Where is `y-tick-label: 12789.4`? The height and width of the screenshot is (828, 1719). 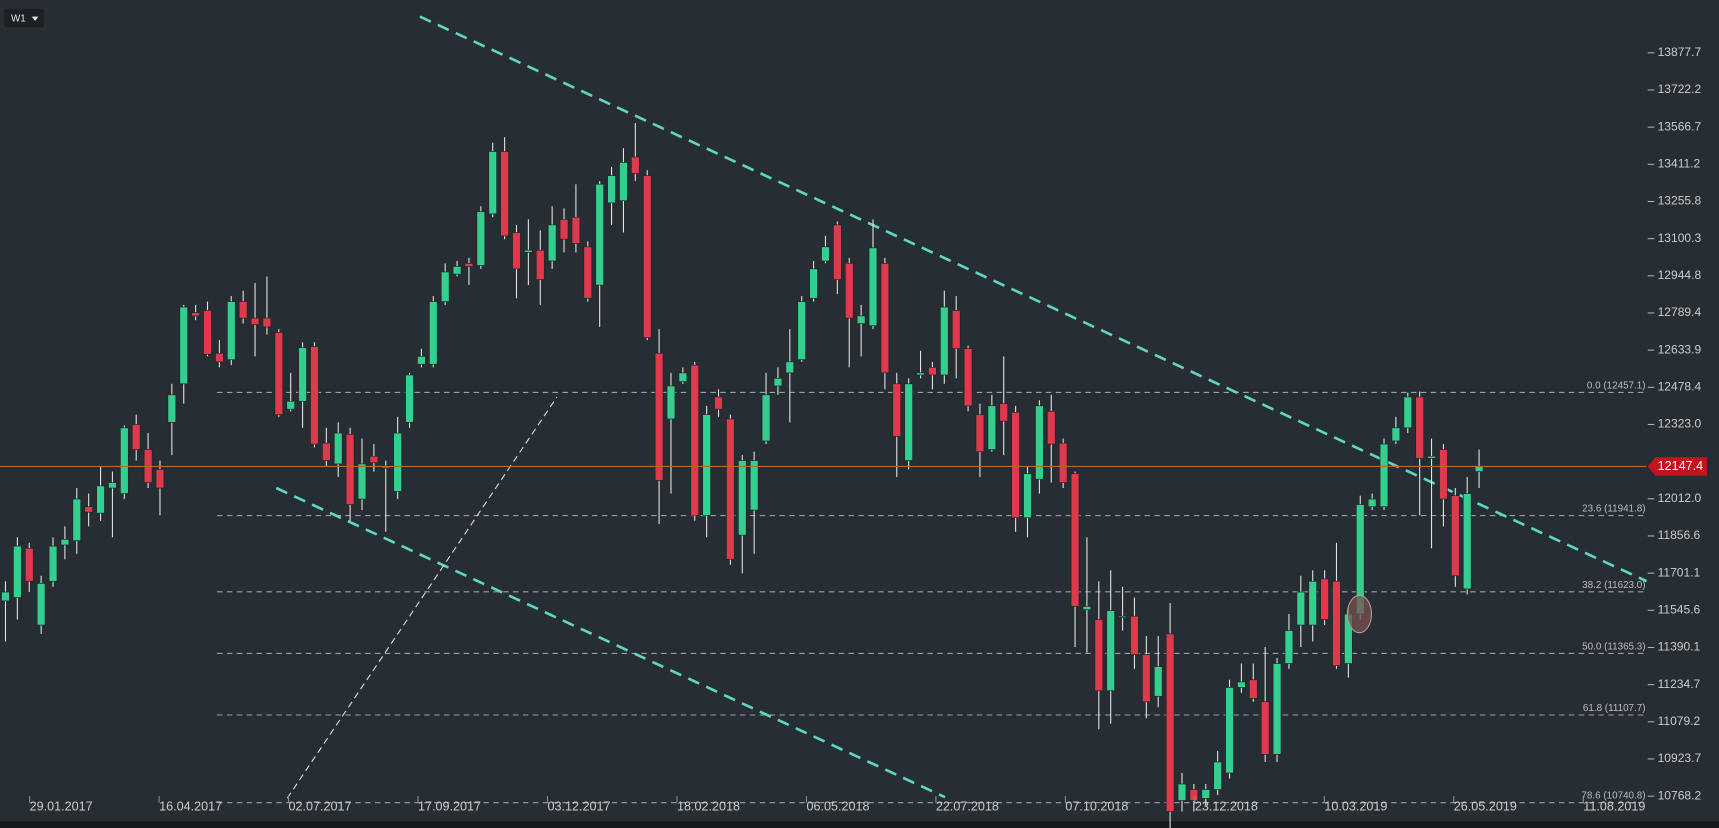
y-tick-label: 12789.4 is located at coordinates (1680, 312).